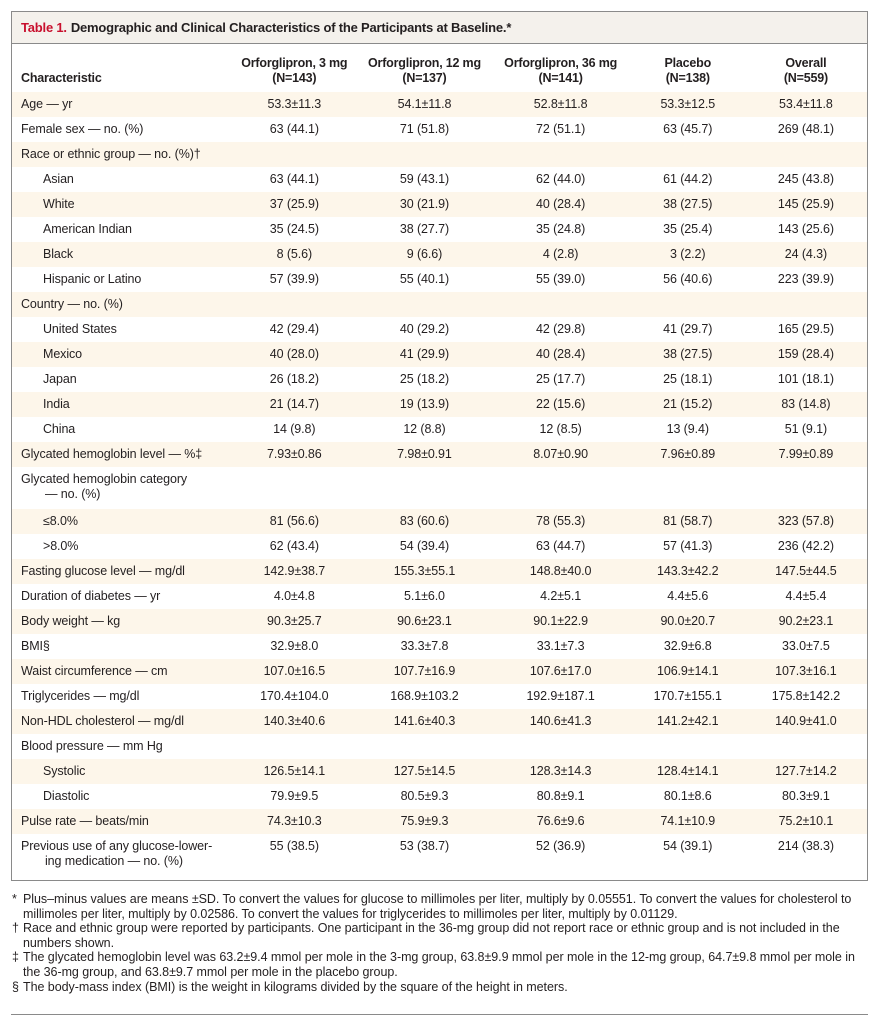 This screenshot has height=1023, width=875. Describe the element at coordinates (294, 404) in the screenshot. I see `cell-value: 21 (14.7)` at that location.